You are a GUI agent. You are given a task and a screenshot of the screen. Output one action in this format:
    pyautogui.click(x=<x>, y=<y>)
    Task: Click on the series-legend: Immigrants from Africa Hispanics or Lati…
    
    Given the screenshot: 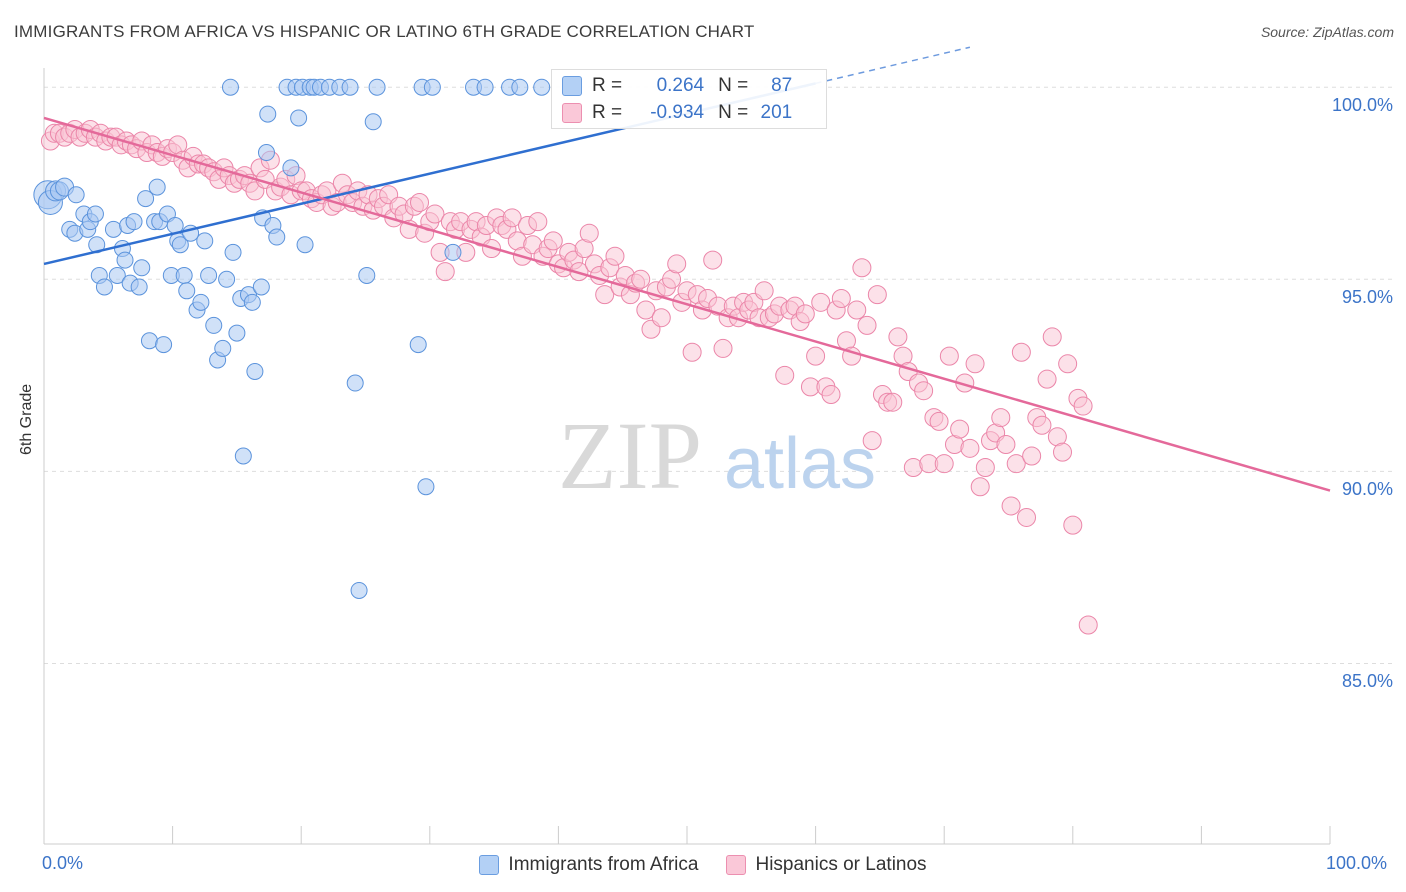 What is the action you would take?
    pyautogui.click(x=703, y=865)
    